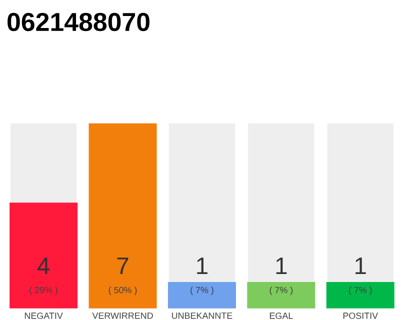  What do you see at coordinates (122, 266) in the screenshot?
I see `data-label: 7` at bounding box center [122, 266].